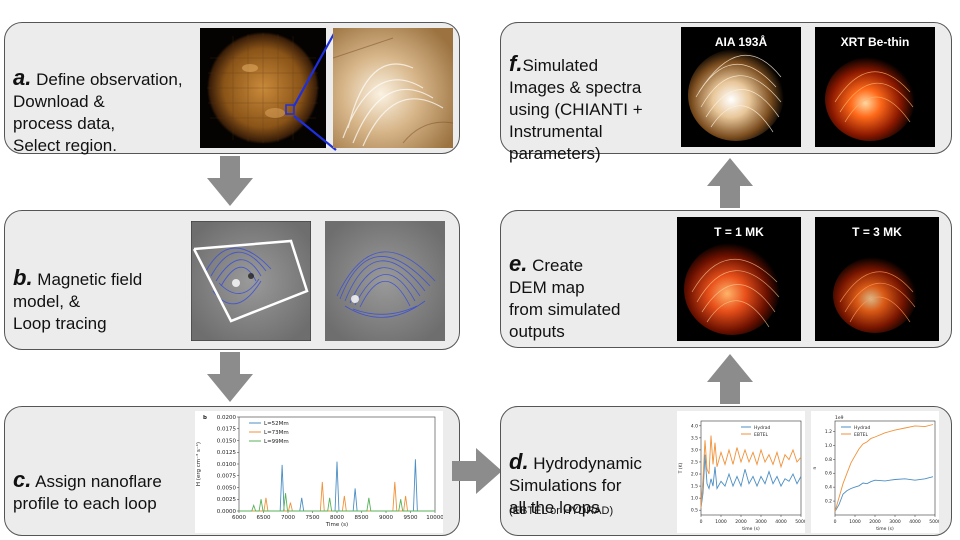 The height and width of the screenshot is (540, 960). Describe the element at coordinates (516, 63) in the screenshot. I see `step-f-letter: f.` at that location.